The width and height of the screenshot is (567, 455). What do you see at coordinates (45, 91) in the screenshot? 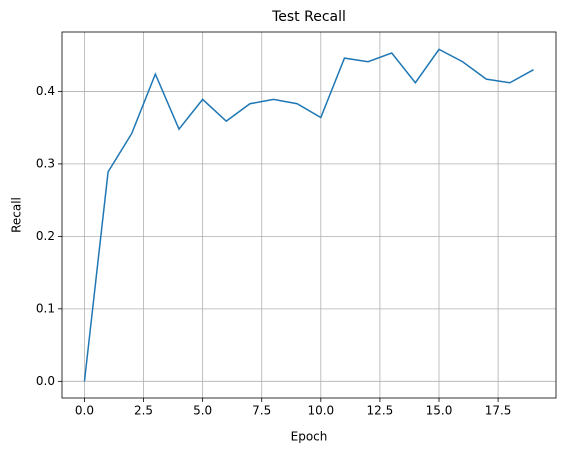
I see `y-tick-label: 0.4` at bounding box center [45, 91].